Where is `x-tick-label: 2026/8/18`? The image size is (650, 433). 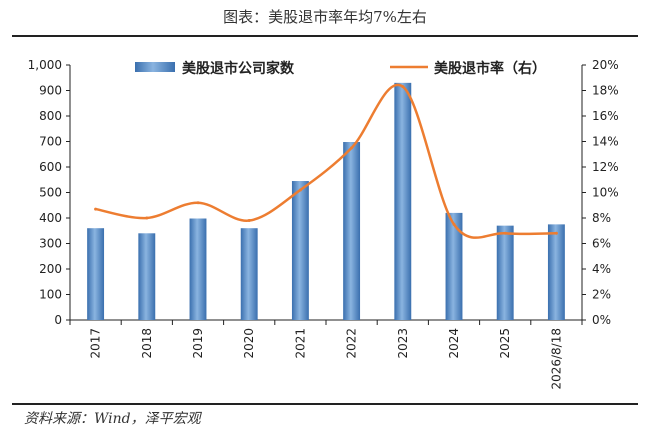
x-tick-label: 2026/8/18 is located at coordinates (556, 359).